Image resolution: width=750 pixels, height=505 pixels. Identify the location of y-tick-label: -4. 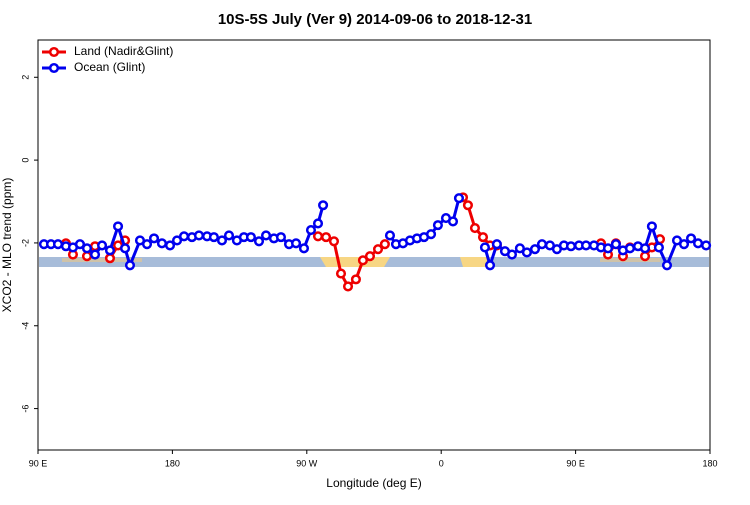
(25, 326).